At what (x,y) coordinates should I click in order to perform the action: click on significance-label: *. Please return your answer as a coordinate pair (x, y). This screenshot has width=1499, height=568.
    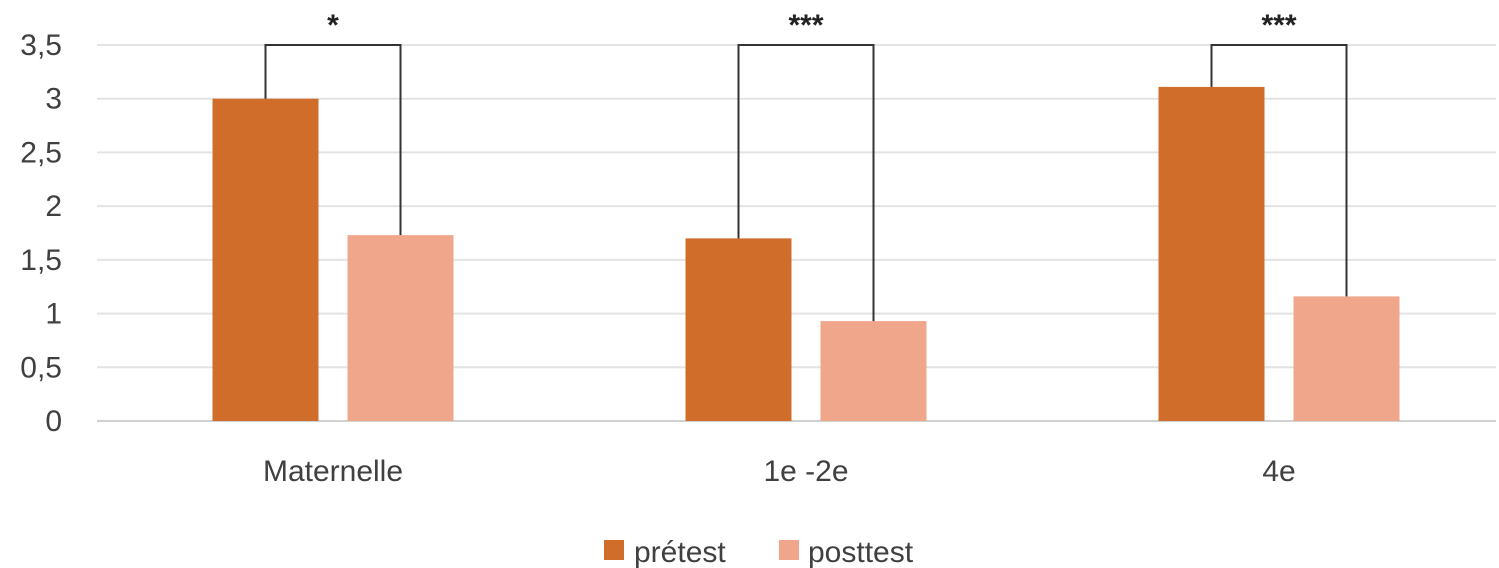
    Looking at the image, I should click on (333, 25).